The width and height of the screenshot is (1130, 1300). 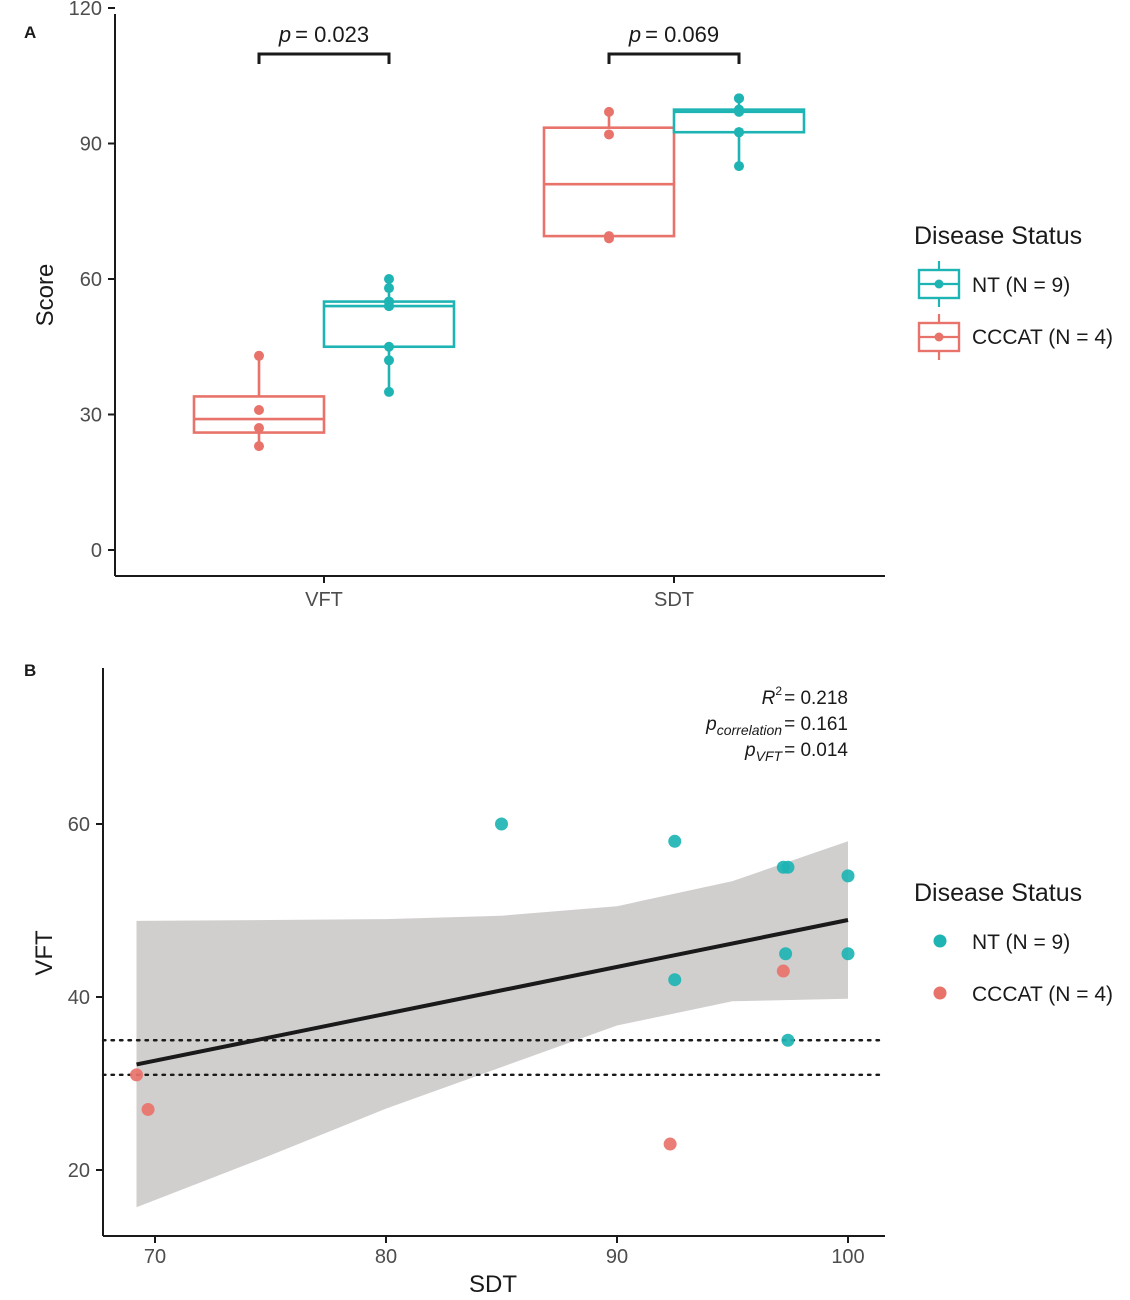 I want to click on panel-b-legend: Disease Status NT (N = 9) CCCAT (N = 4), so click(x=1013, y=942).